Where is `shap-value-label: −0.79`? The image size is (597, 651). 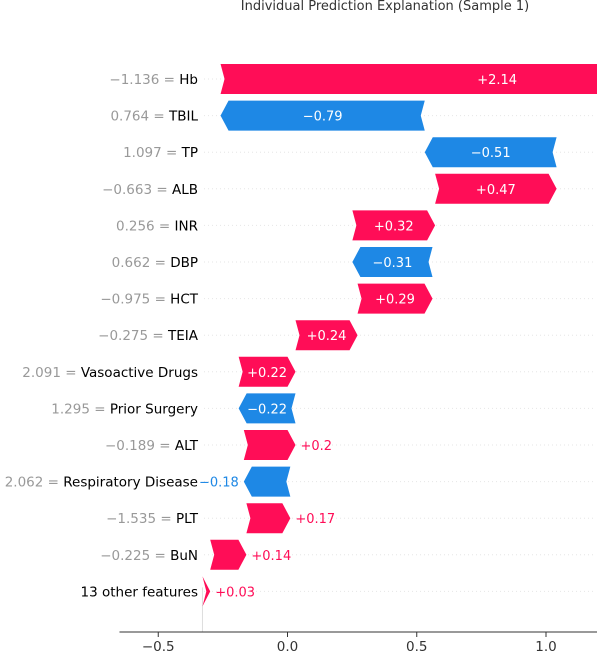
shap-value-label: −0.79 is located at coordinates (323, 117).